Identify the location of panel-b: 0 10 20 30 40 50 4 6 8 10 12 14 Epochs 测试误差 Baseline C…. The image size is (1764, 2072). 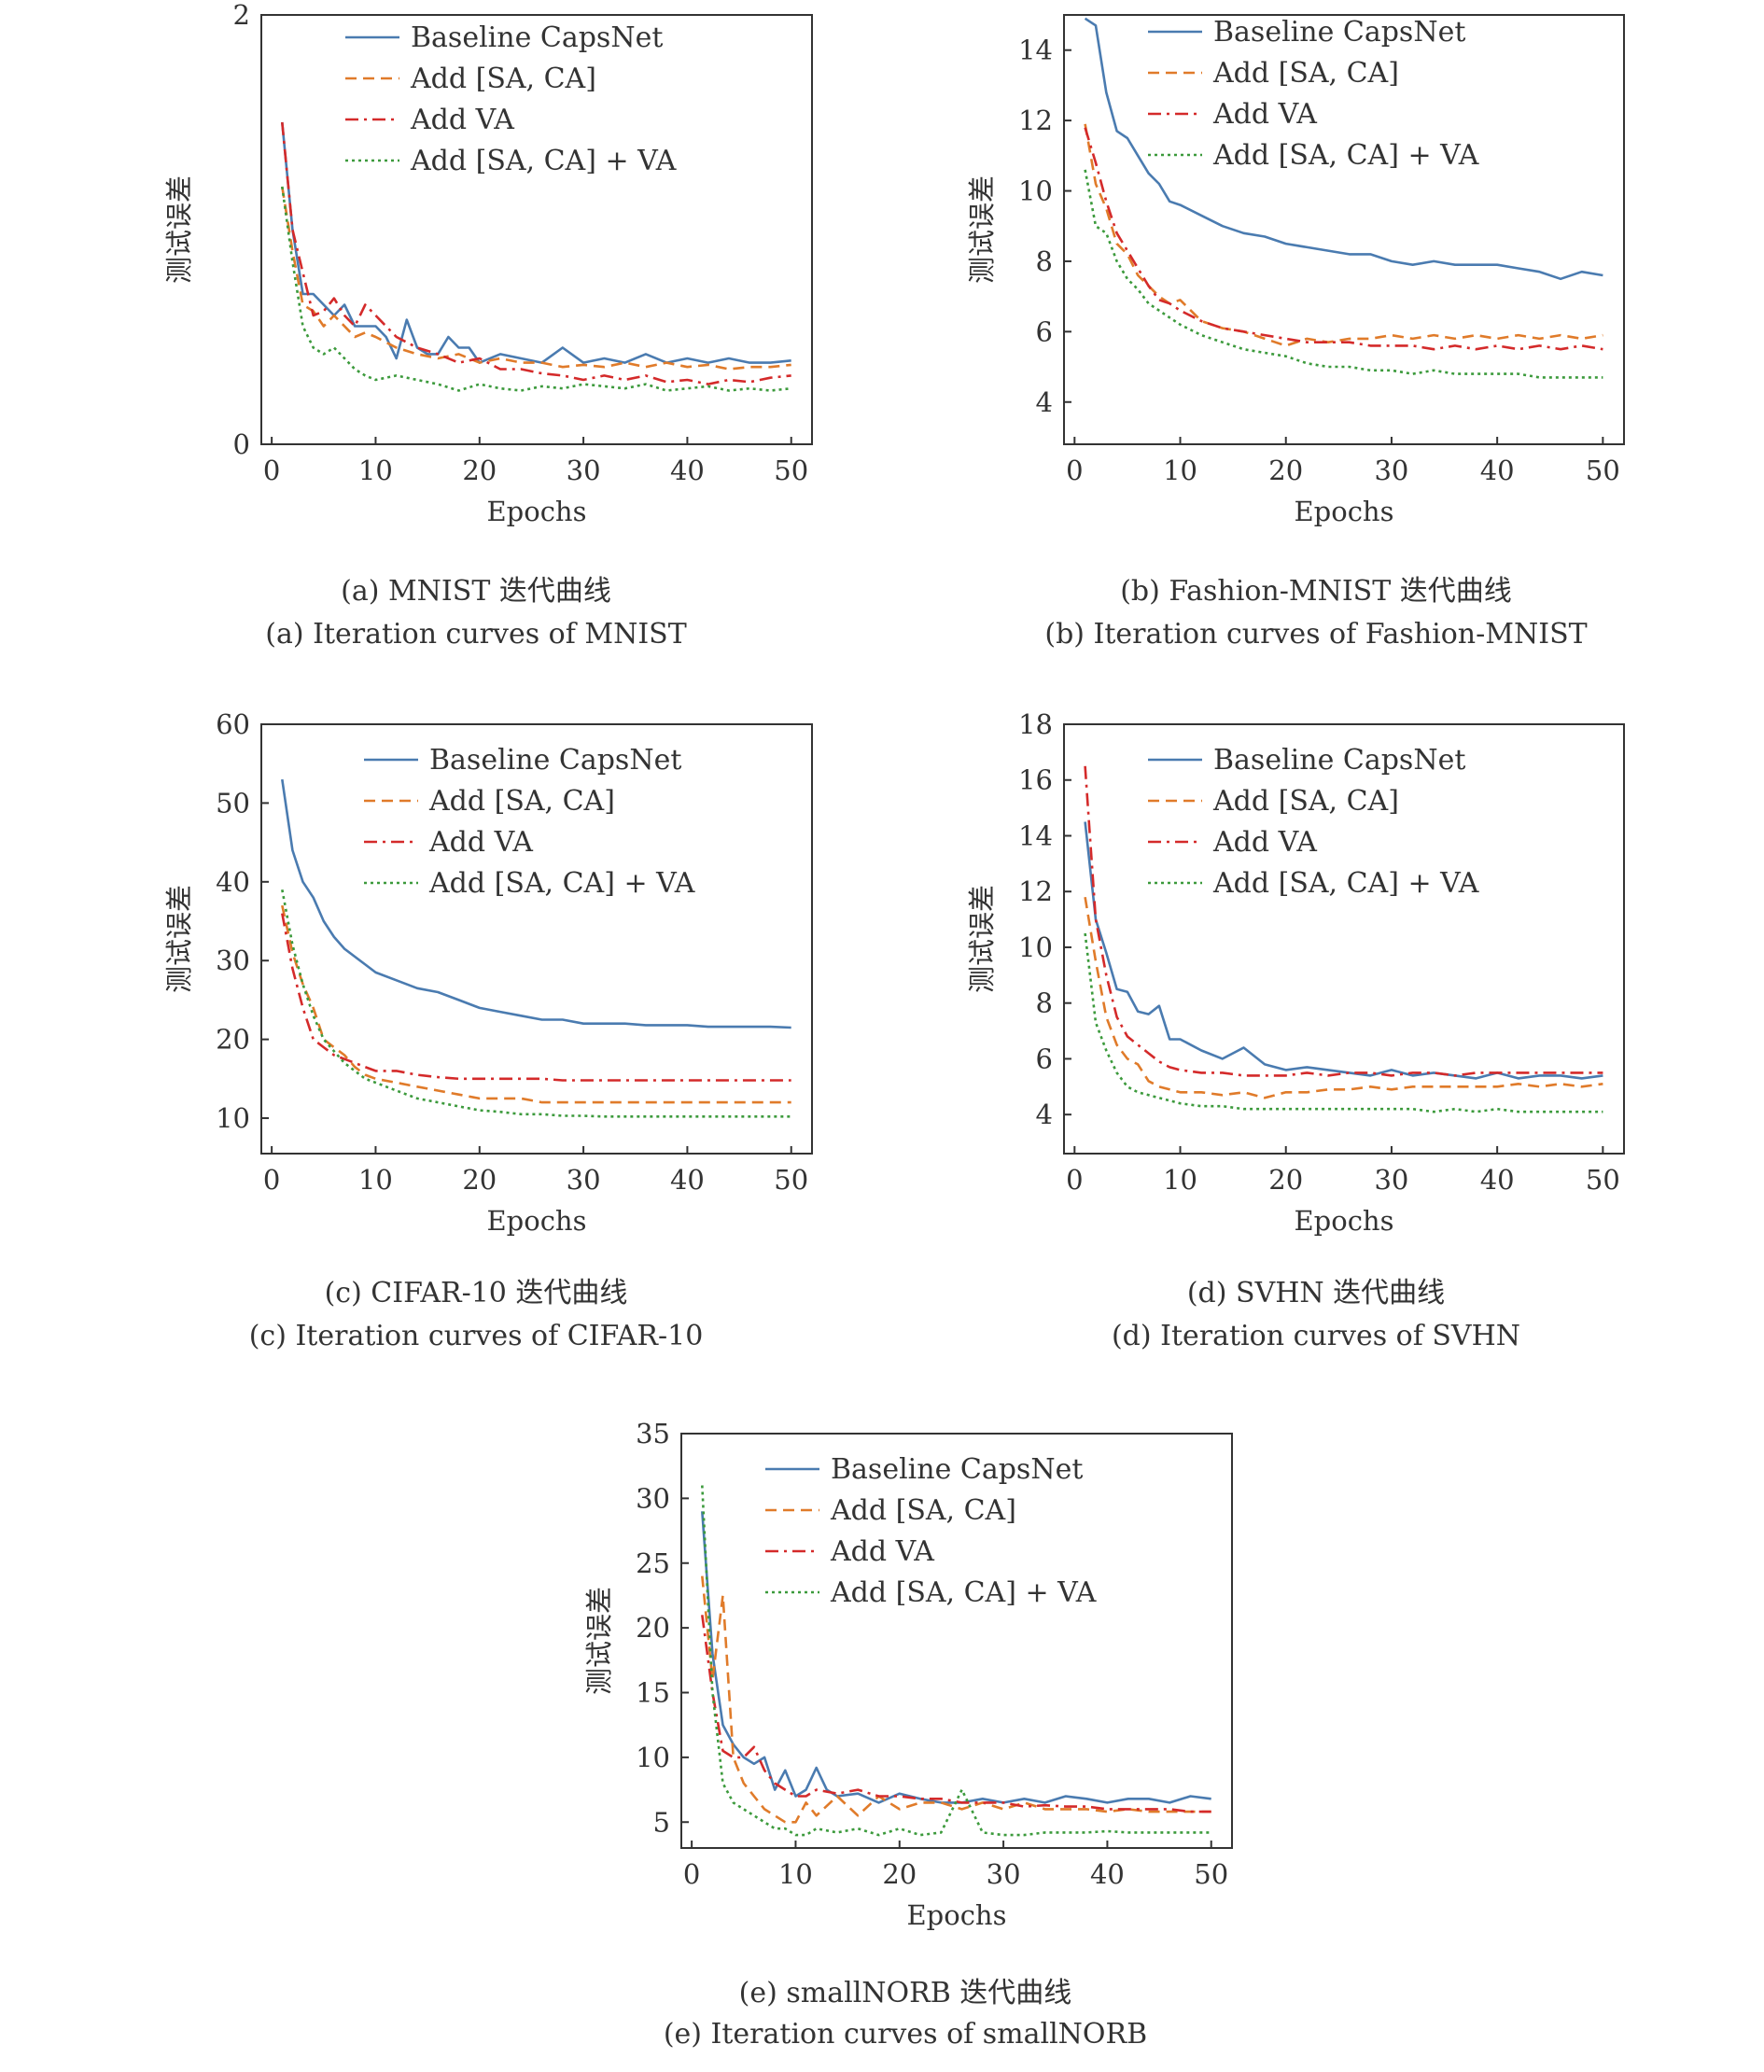
(1316, 336).